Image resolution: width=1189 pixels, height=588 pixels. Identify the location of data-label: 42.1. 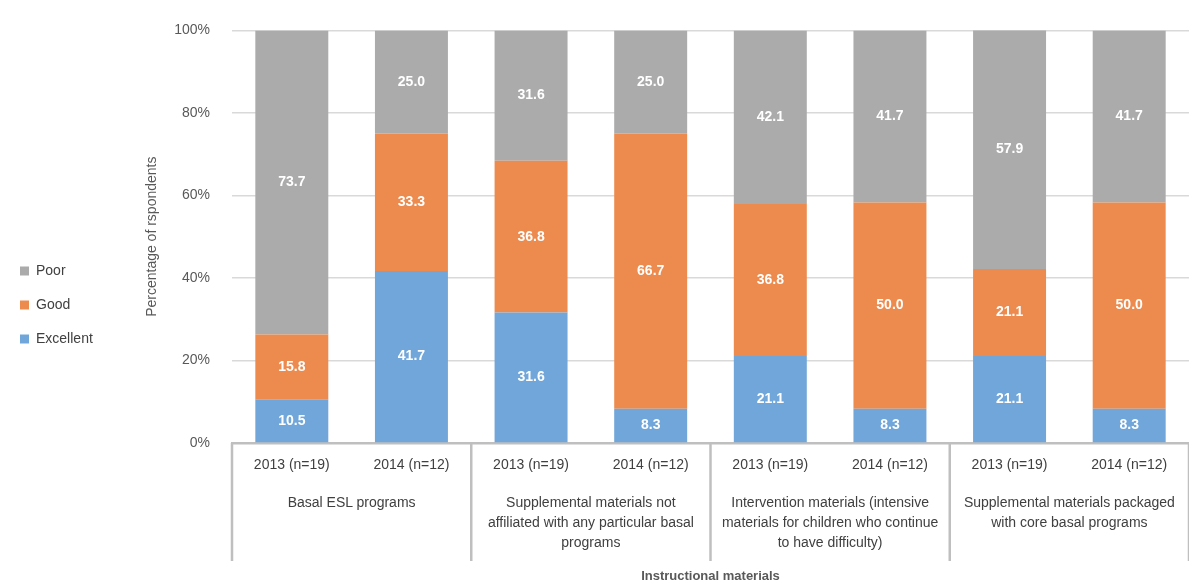
(770, 116).